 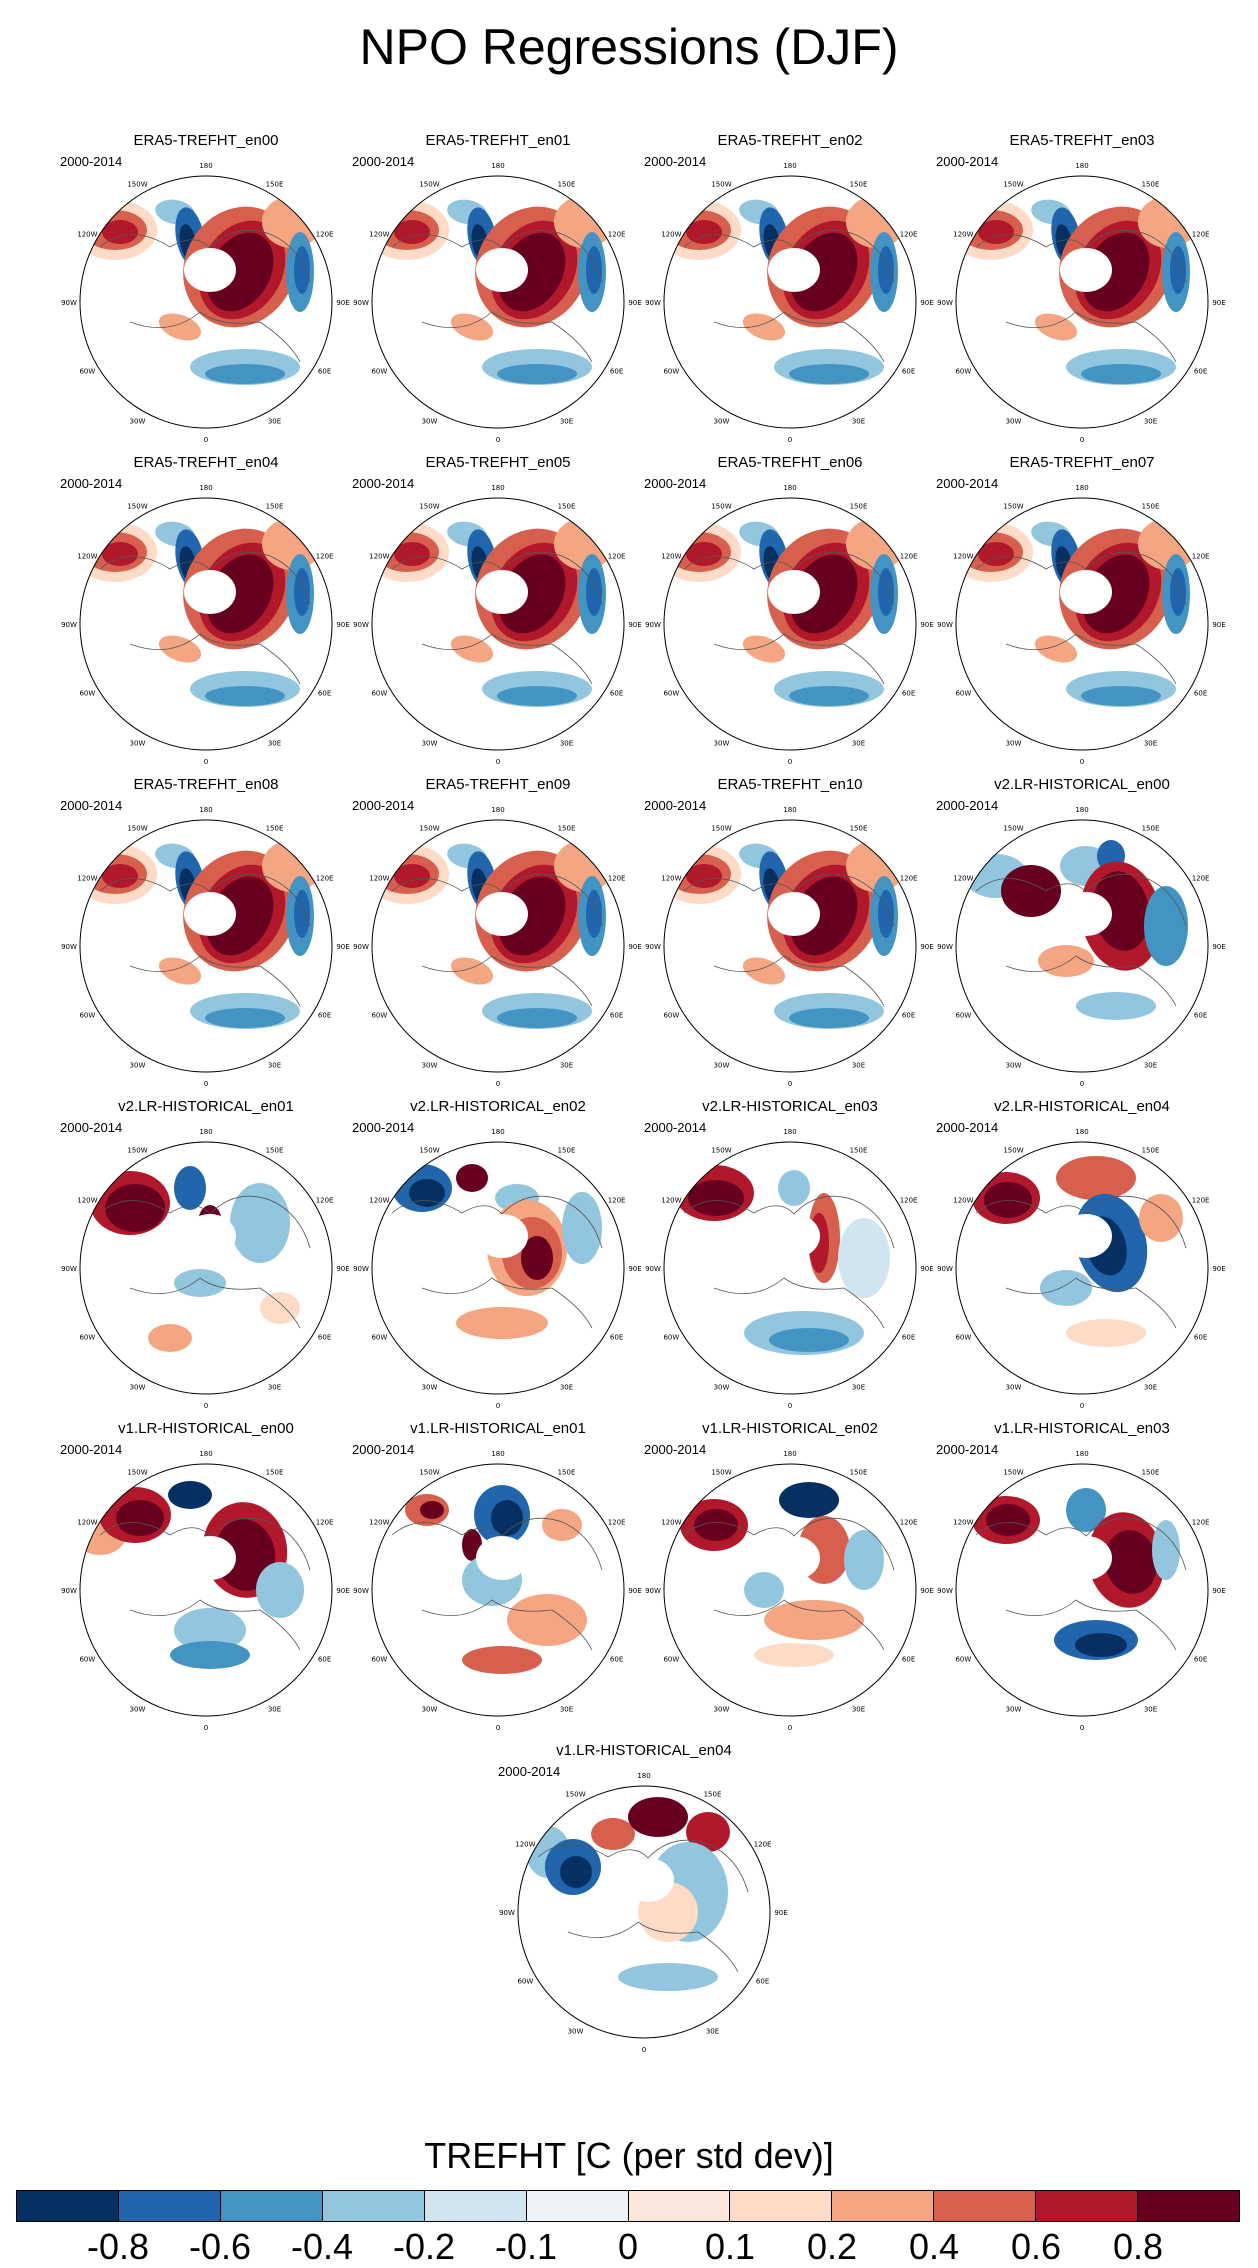 I want to click on panel-title: ERA5-TREFHT_en10, so click(x=790, y=784).